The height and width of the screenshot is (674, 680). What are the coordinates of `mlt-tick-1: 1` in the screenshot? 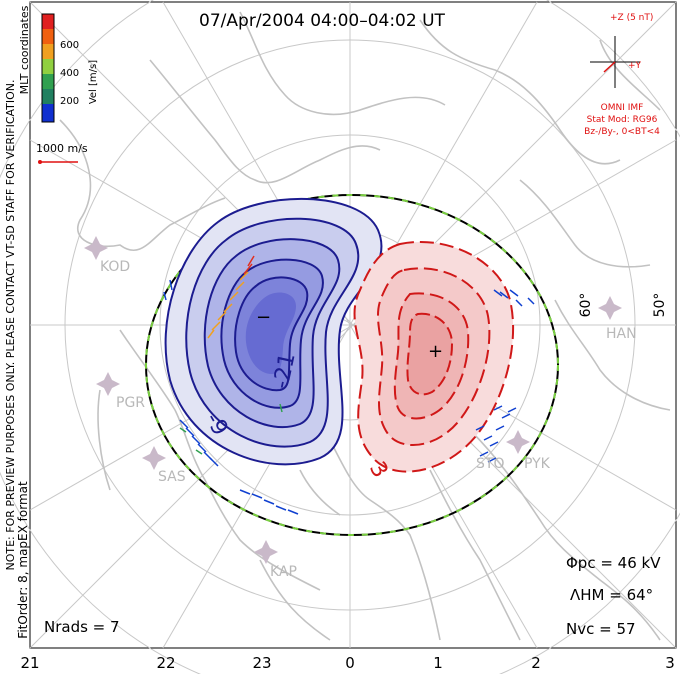 It's located at (438, 663).